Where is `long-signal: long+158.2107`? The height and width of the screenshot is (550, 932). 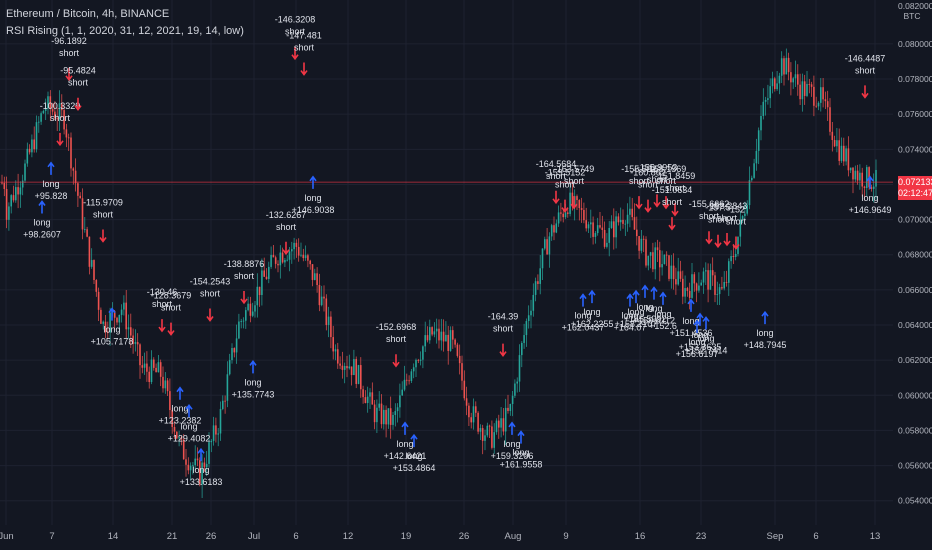 long-signal: long+158.2107 is located at coordinates (636, 309).